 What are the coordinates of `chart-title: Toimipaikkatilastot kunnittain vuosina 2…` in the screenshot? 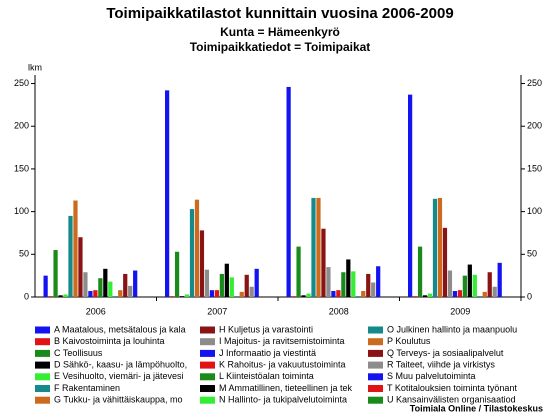 It's located at (279, 13).